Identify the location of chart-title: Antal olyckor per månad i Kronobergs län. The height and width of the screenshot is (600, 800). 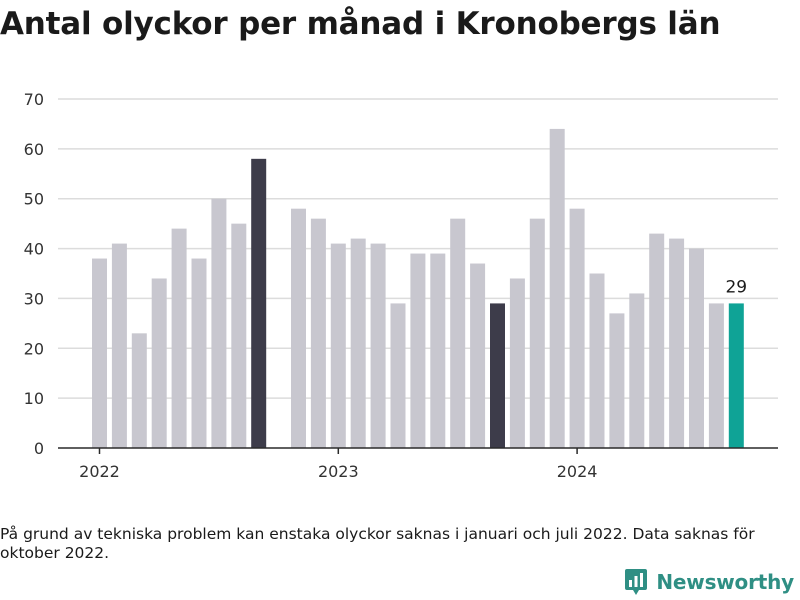
(360, 24).